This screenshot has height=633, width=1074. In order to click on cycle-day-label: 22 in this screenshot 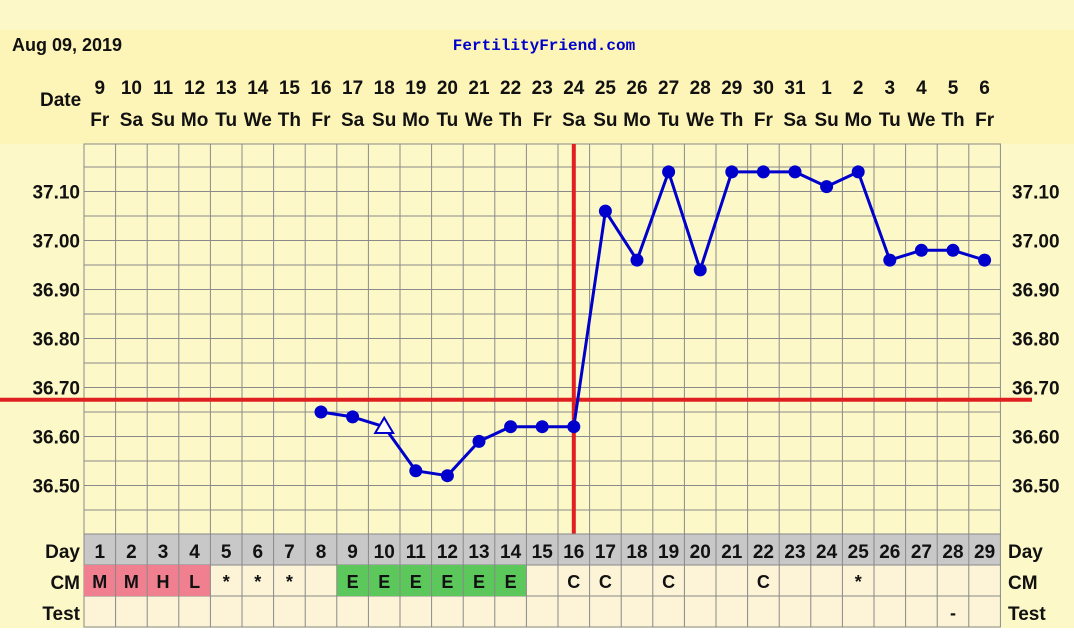, I will do `click(763, 552)`.